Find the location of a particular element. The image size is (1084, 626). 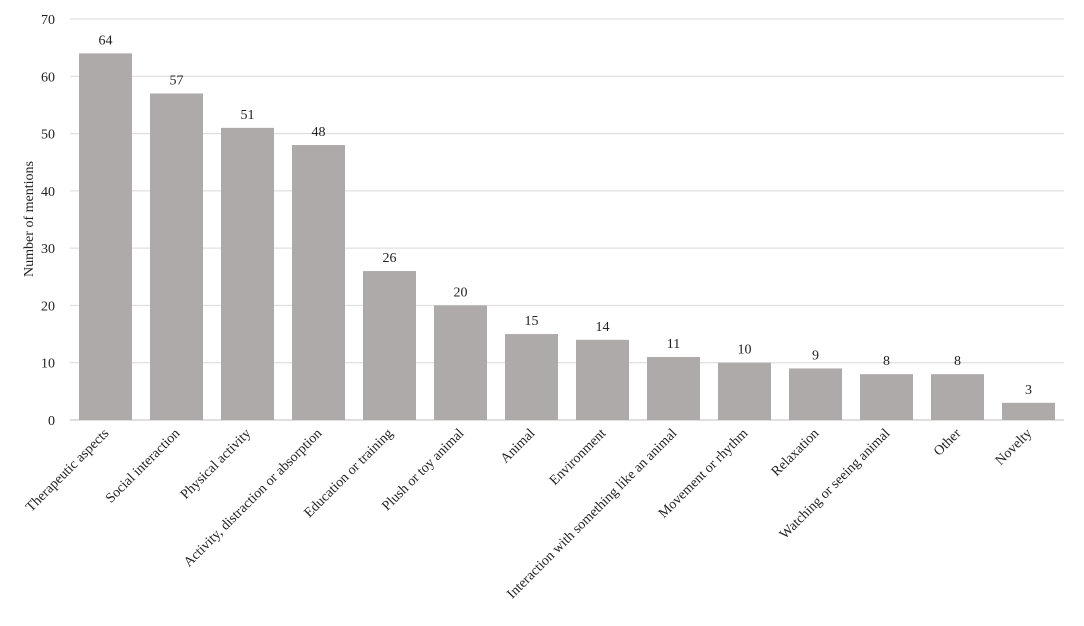

data-label: 14 is located at coordinates (603, 327).